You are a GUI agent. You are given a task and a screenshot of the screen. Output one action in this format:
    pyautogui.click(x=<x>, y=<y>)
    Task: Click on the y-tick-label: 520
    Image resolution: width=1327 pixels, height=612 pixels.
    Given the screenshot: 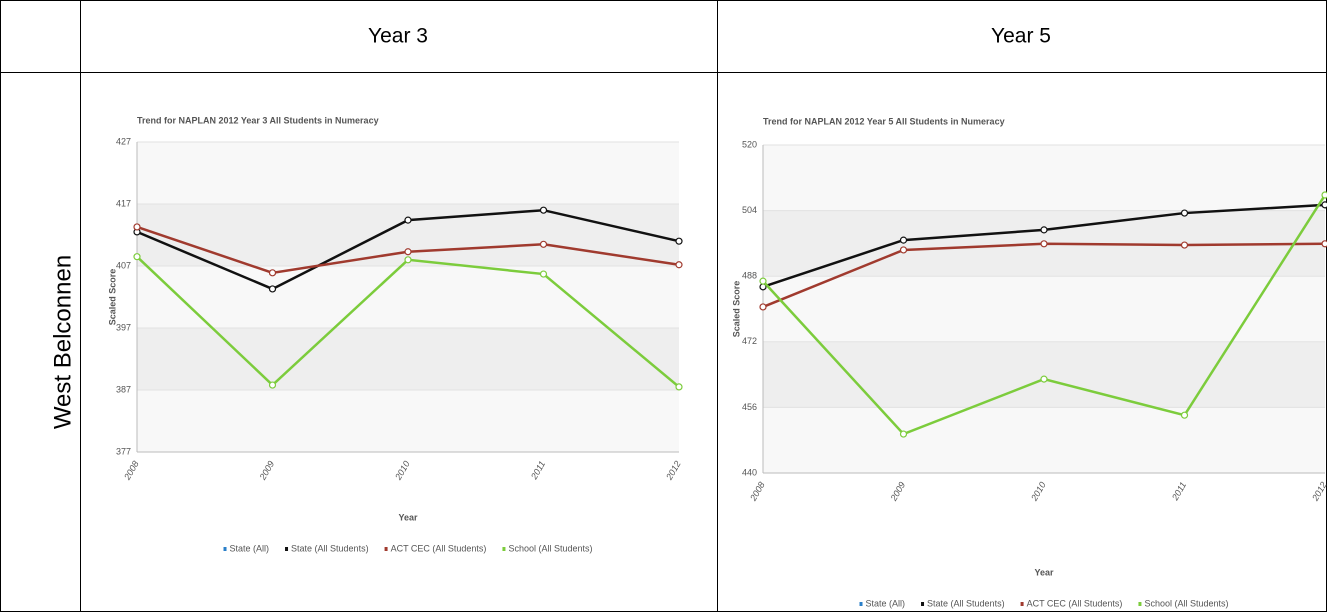 What is the action you would take?
    pyautogui.click(x=749, y=144)
    